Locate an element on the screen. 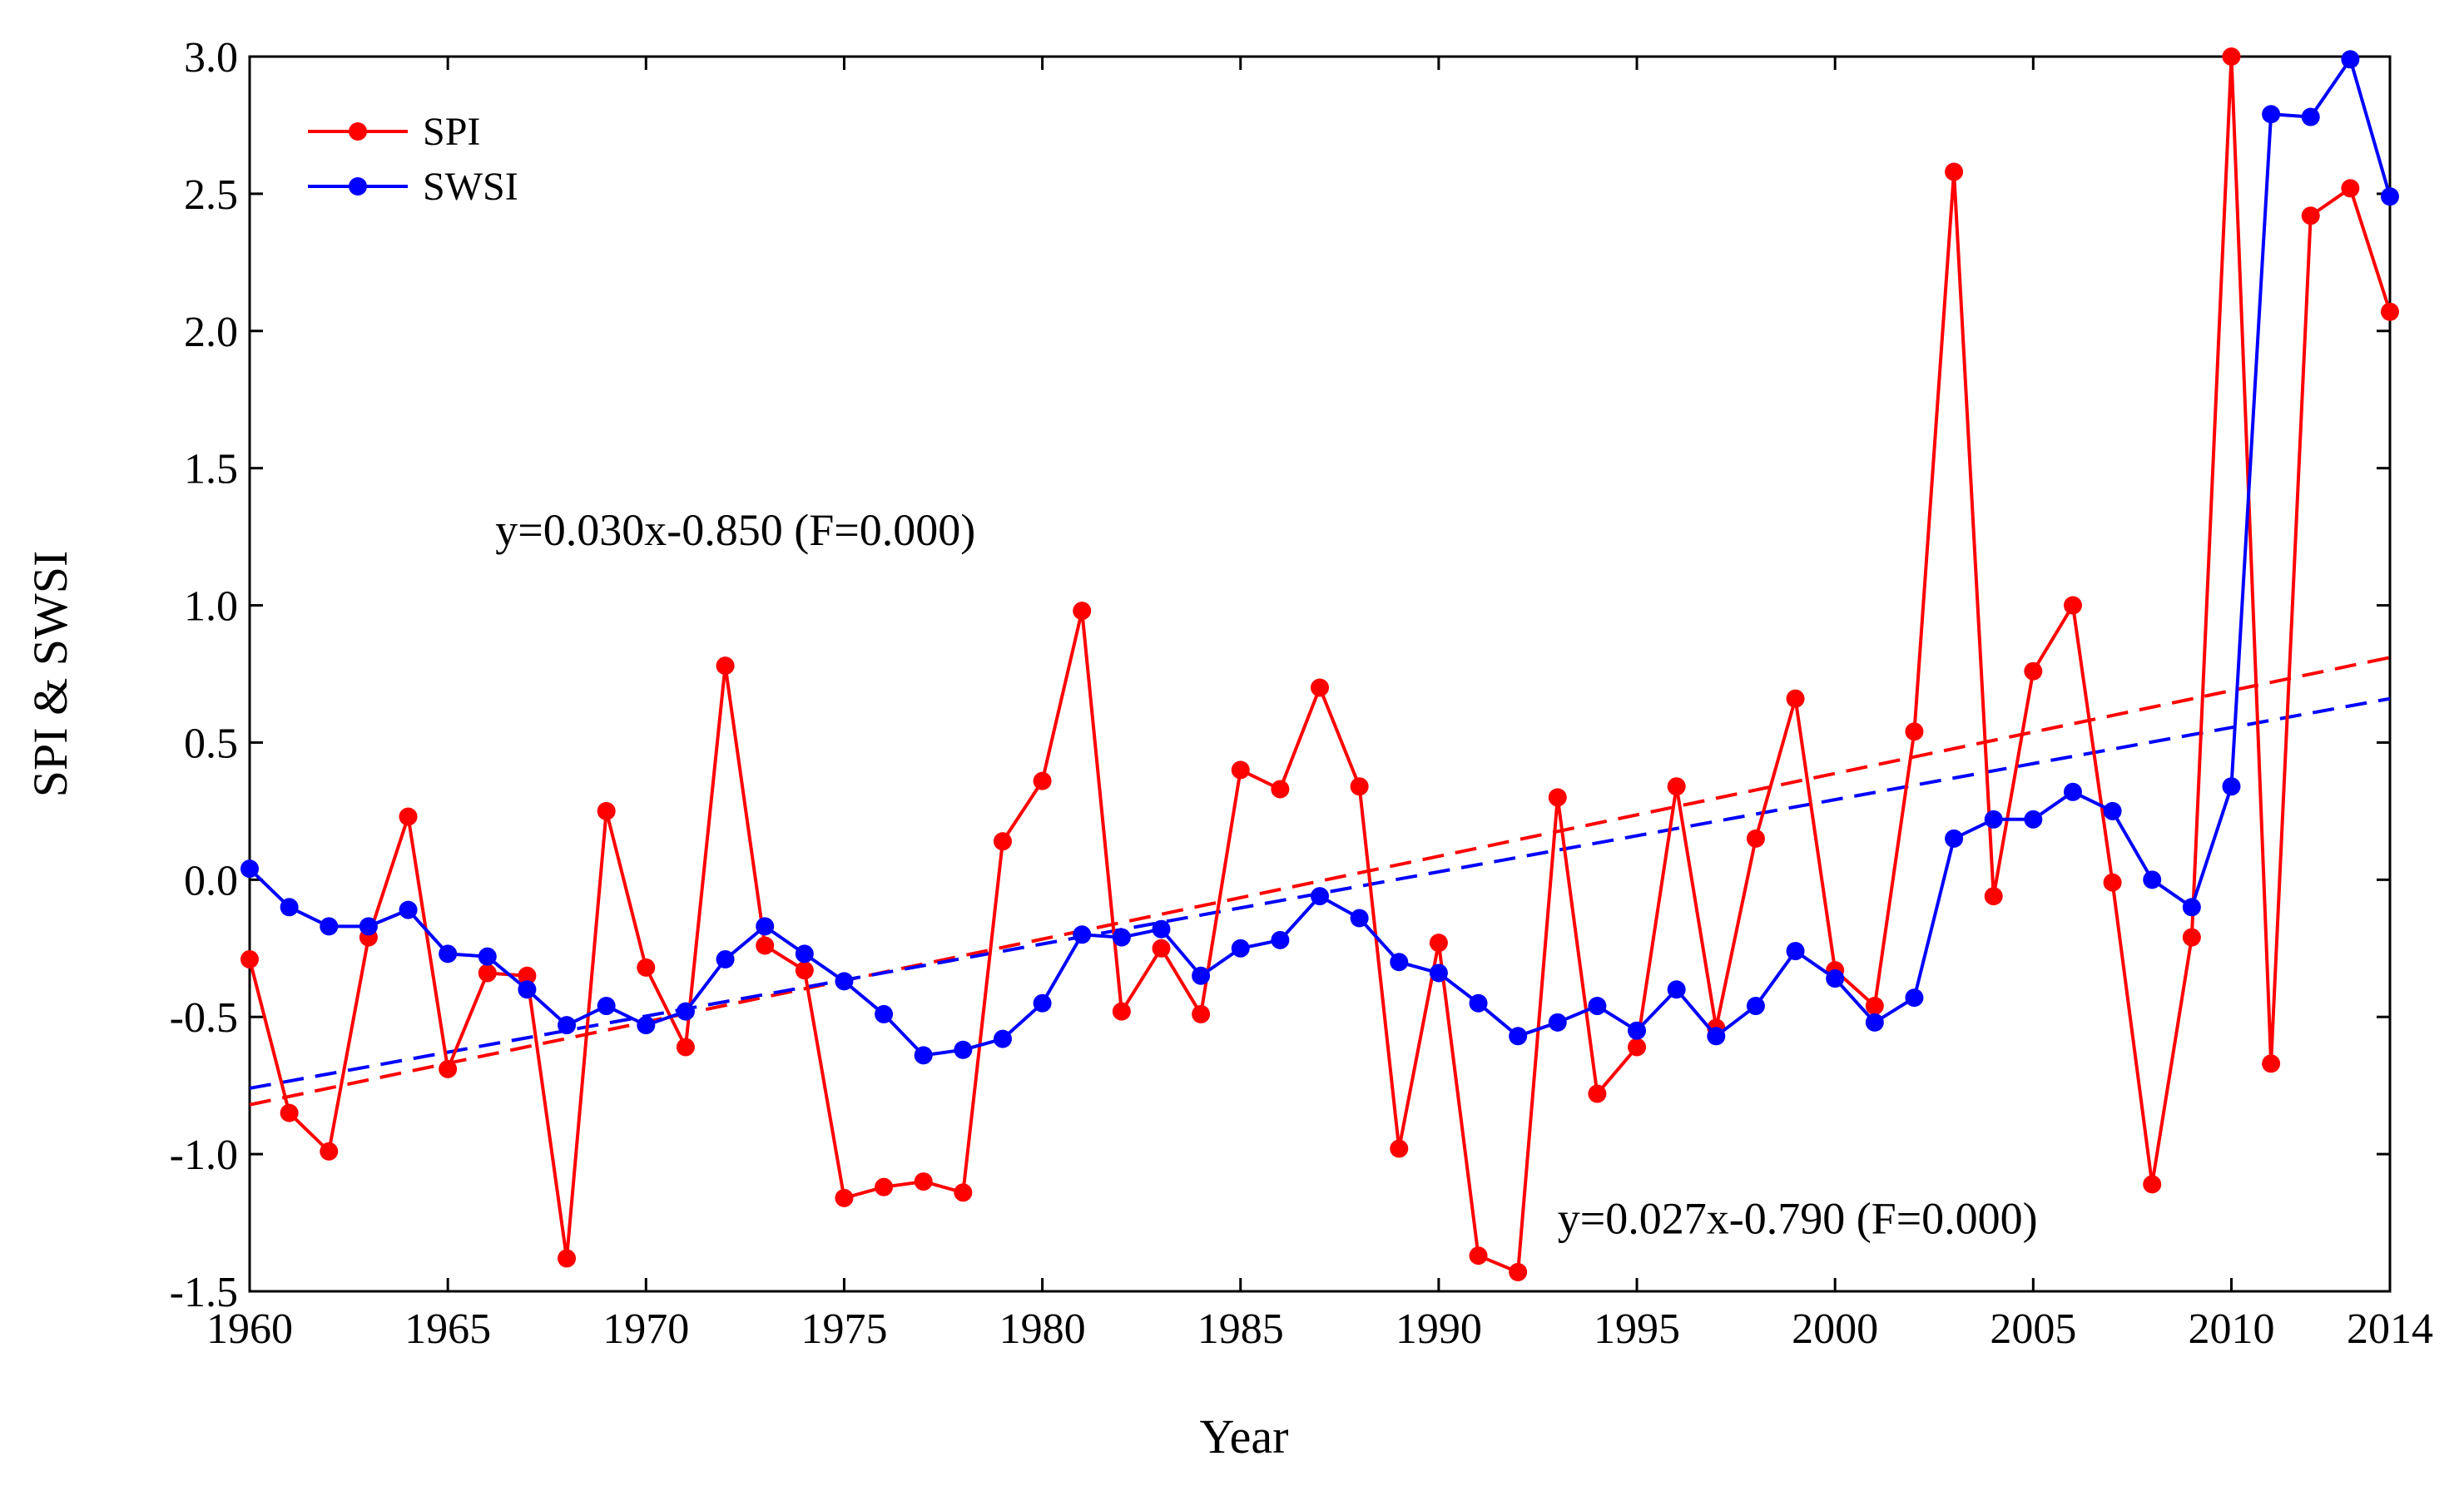 This screenshot has height=1491, width=2464. legend: SPI SWSI is located at coordinates (413, 159).